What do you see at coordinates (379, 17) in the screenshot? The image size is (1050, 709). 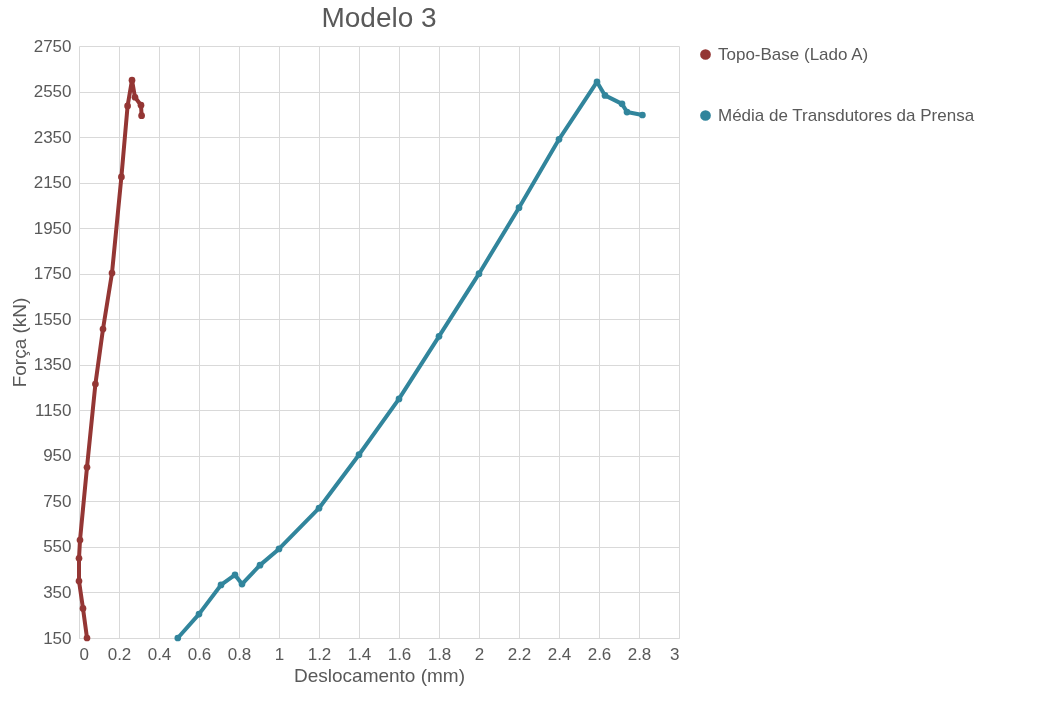 I see `chart-title: Modelo 3` at bounding box center [379, 17].